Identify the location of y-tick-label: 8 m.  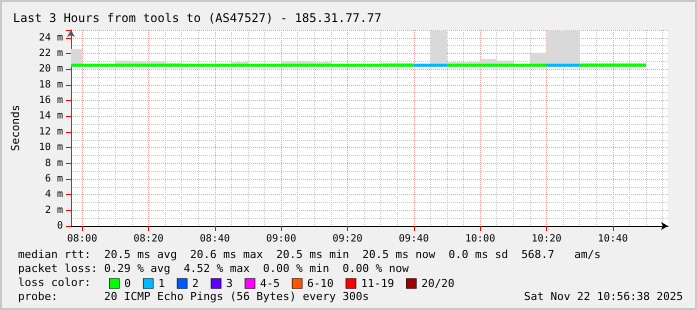
(53, 163).